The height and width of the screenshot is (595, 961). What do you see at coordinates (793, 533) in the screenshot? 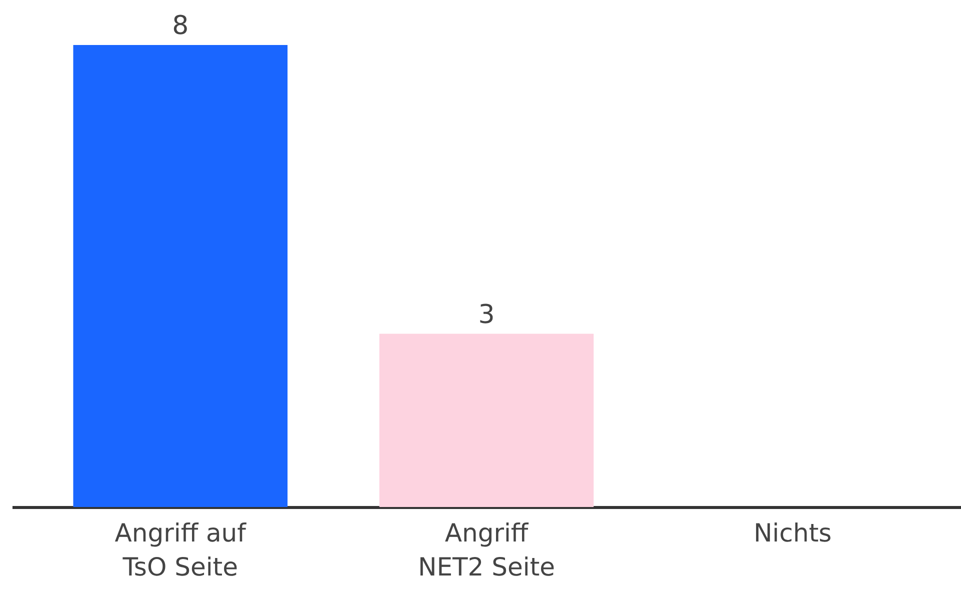
I see `x-tick-label: Nichts` at bounding box center [793, 533].